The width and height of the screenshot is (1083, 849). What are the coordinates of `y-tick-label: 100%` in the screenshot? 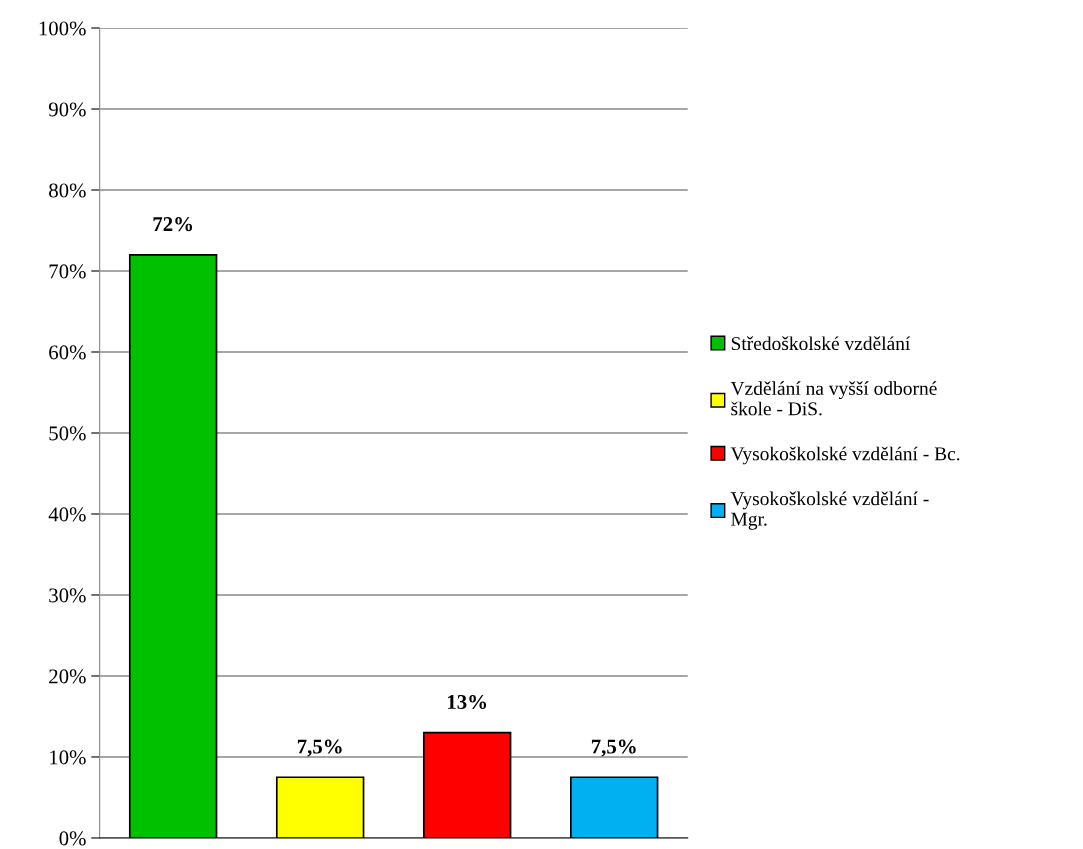 It's located at (62, 28).